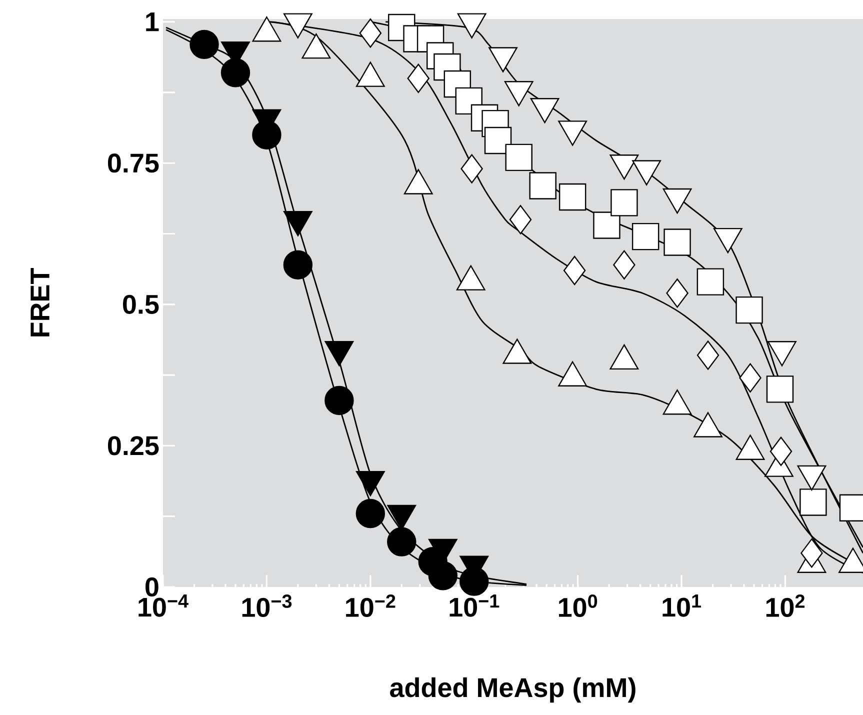 This screenshot has width=863, height=715. Describe the element at coordinates (371, 606) in the screenshot. I see `x-tick-label: 10$^{−2}$` at that location.